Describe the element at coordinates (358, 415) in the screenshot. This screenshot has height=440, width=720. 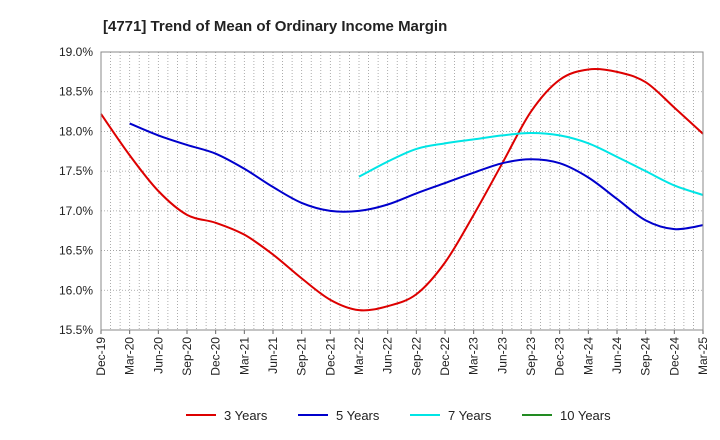
I see `legend-label-5-years: 5 Years` at that location.